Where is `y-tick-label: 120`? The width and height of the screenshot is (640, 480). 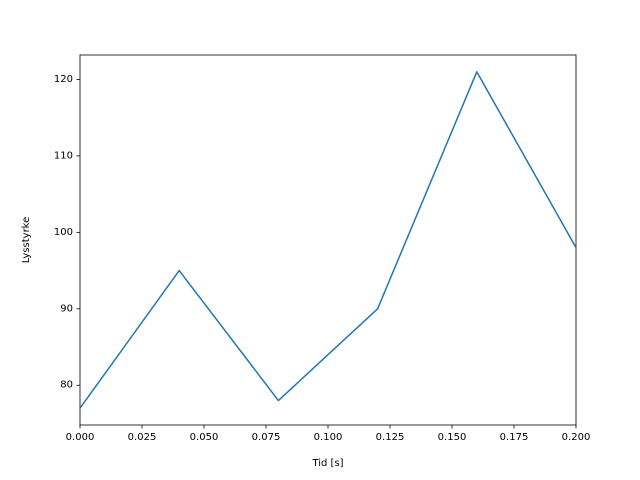 y-tick-label: 120 is located at coordinates (63, 79).